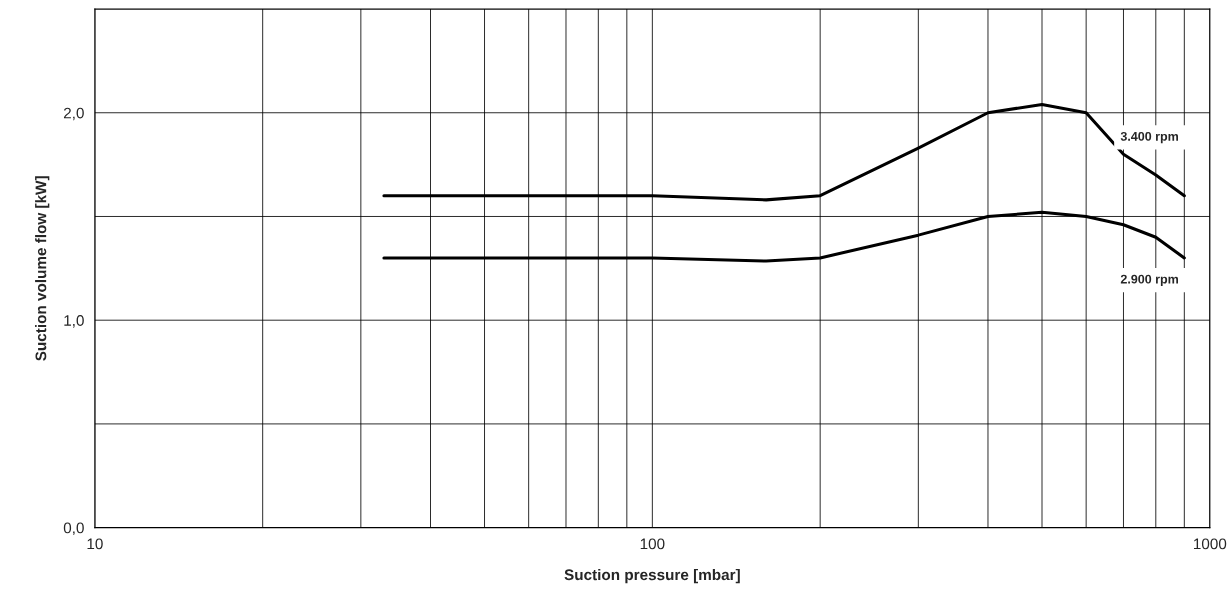  I want to click on x-axis-title: Suction pressure [mbar], so click(652, 576).